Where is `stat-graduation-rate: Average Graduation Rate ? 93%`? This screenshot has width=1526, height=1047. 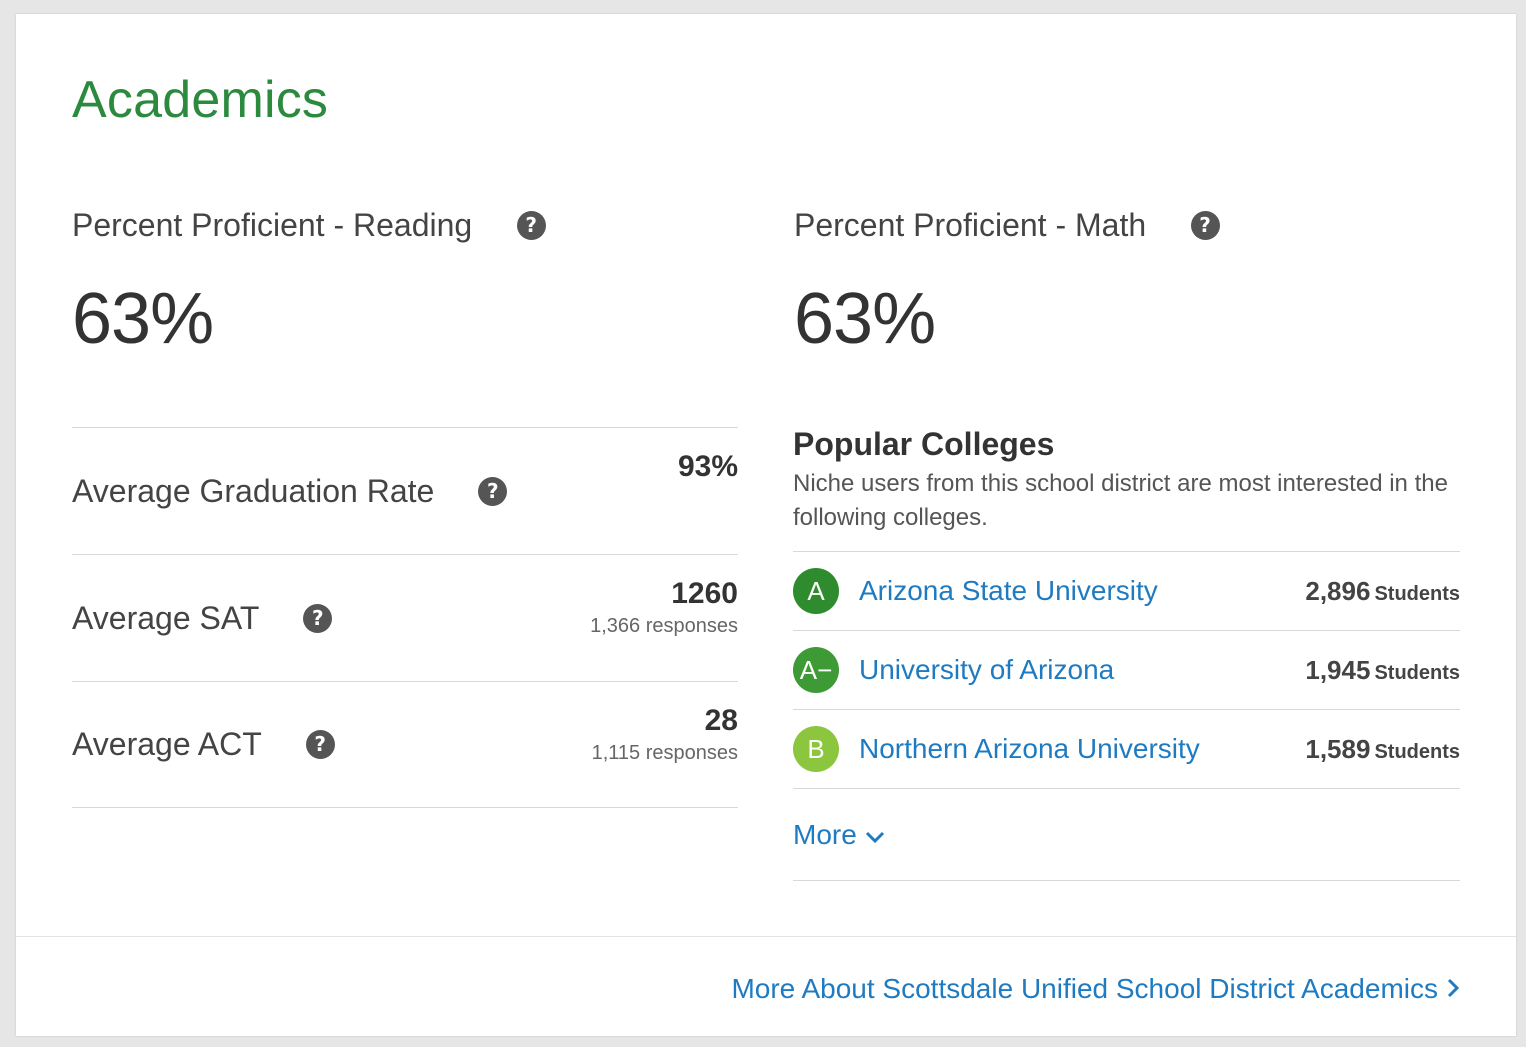 stat-graduation-rate: Average Graduation Rate ? 93% is located at coordinates (405, 490).